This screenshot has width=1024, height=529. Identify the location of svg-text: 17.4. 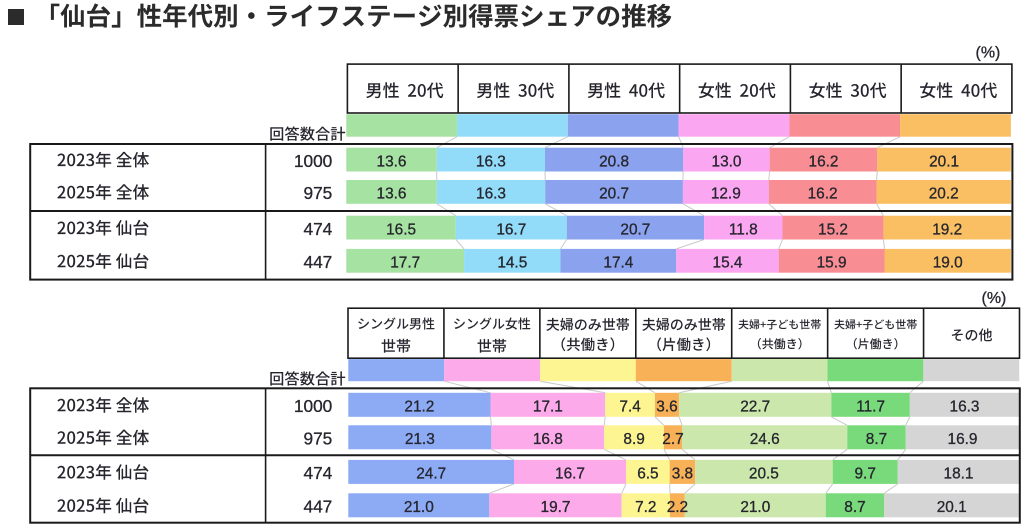
(618, 263).